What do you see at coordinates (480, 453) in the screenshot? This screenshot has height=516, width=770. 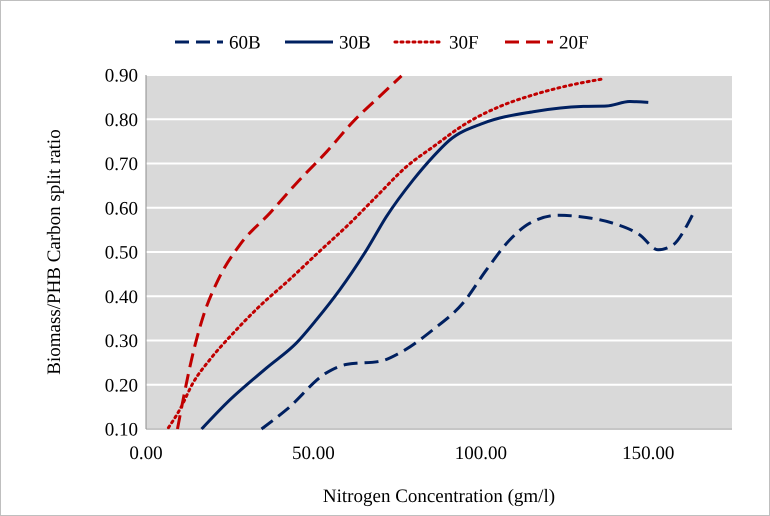 I see `x-tick-label: 100.00` at bounding box center [480, 453].